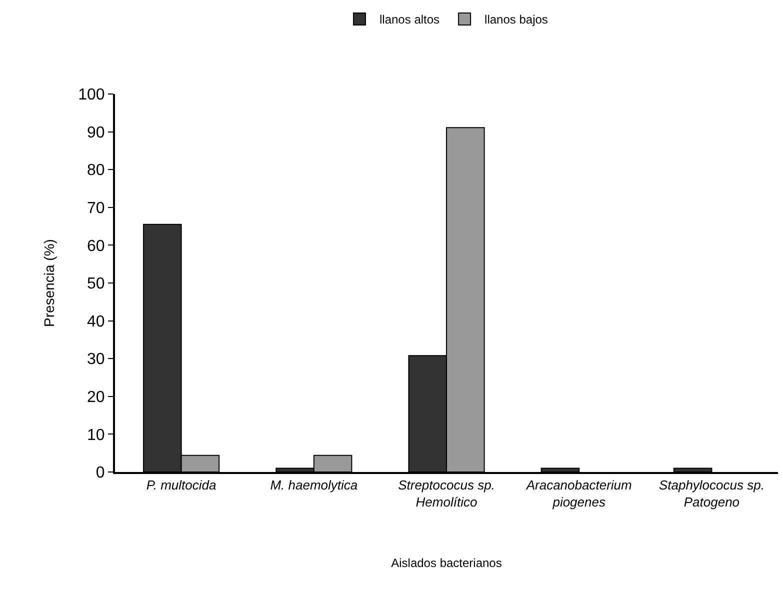  Describe the element at coordinates (96, 321) in the screenshot. I see `y-tick-label: 40` at that location.